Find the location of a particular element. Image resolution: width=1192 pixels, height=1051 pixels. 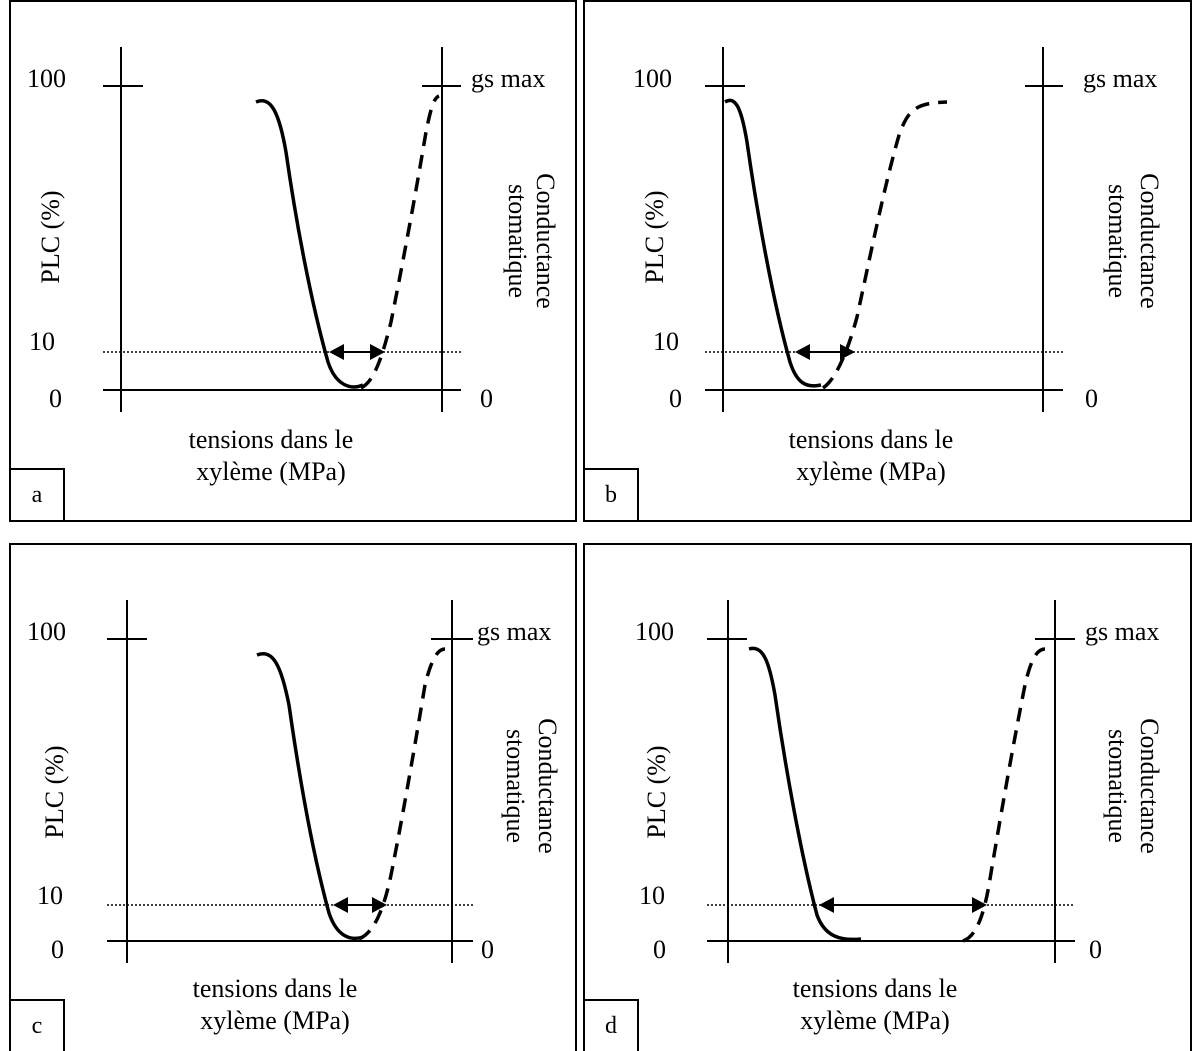

panel-tag: b is located at coordinates (612, 494).